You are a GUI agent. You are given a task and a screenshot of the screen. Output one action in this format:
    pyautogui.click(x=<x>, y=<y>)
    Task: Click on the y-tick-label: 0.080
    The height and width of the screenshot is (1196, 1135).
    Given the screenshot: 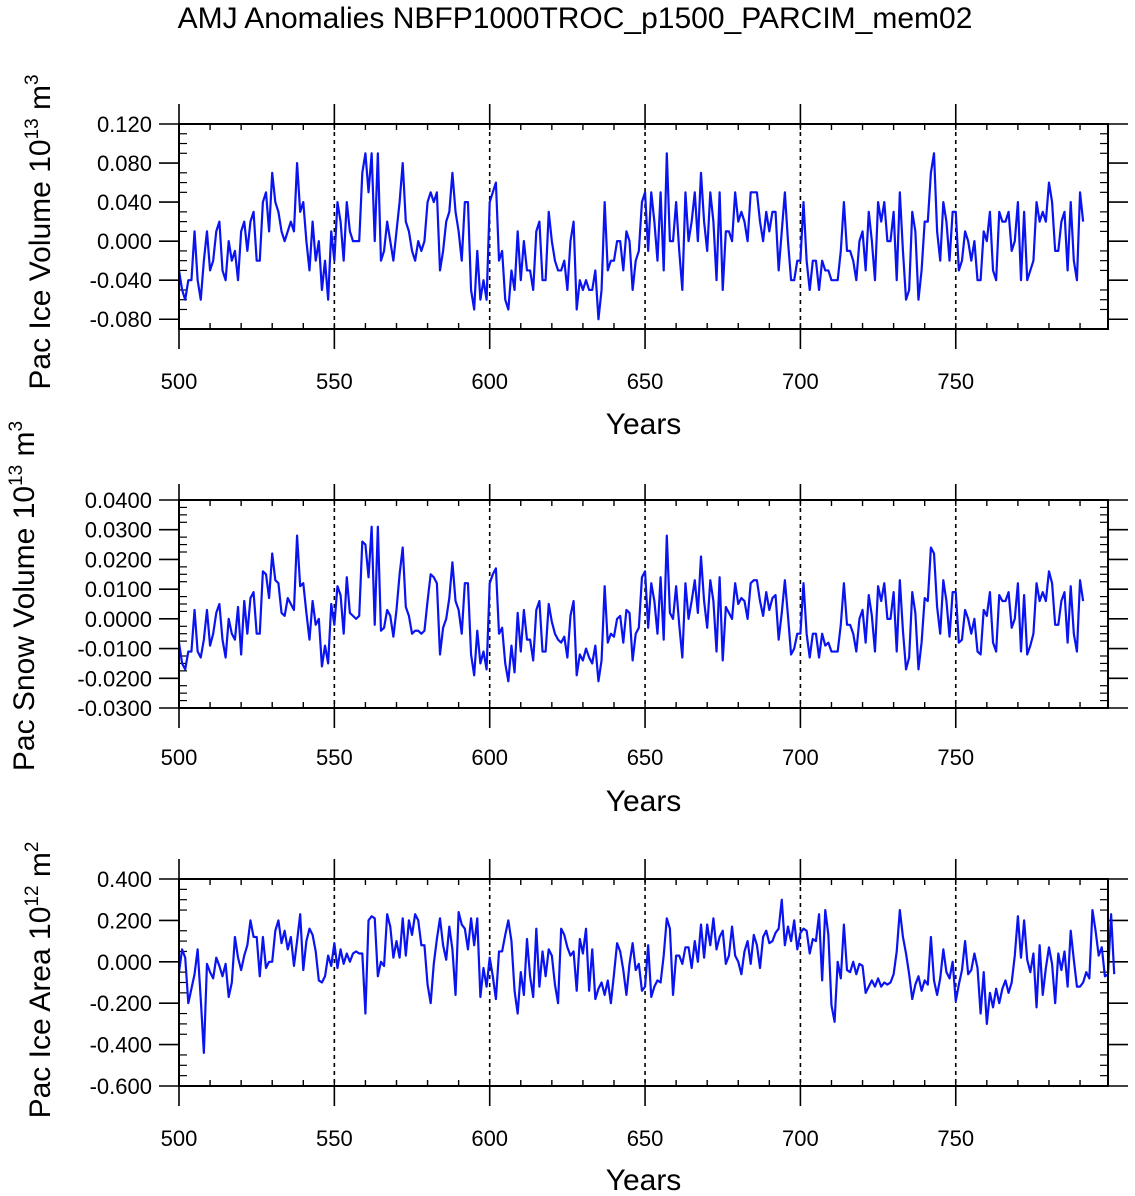 What is the action you would take?
    pyautogui.click(x=124, y=163)
    